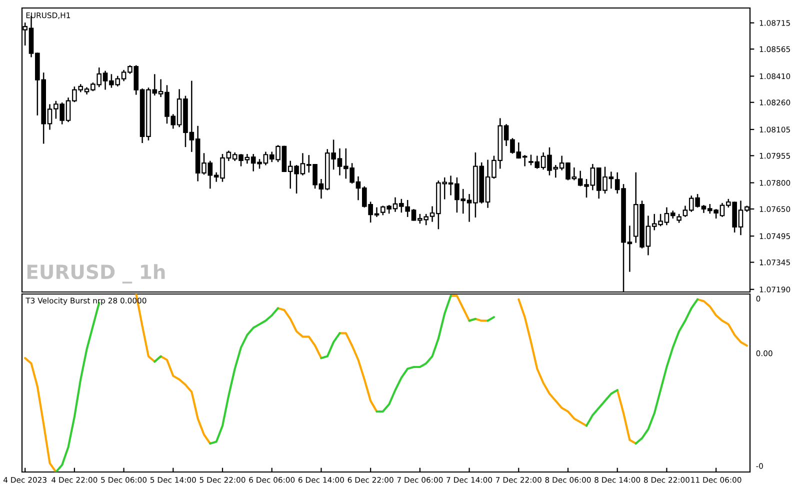 The image size is (800, 490). I want to click on annotation: EURUSD _ 1h, so click(96, 274).